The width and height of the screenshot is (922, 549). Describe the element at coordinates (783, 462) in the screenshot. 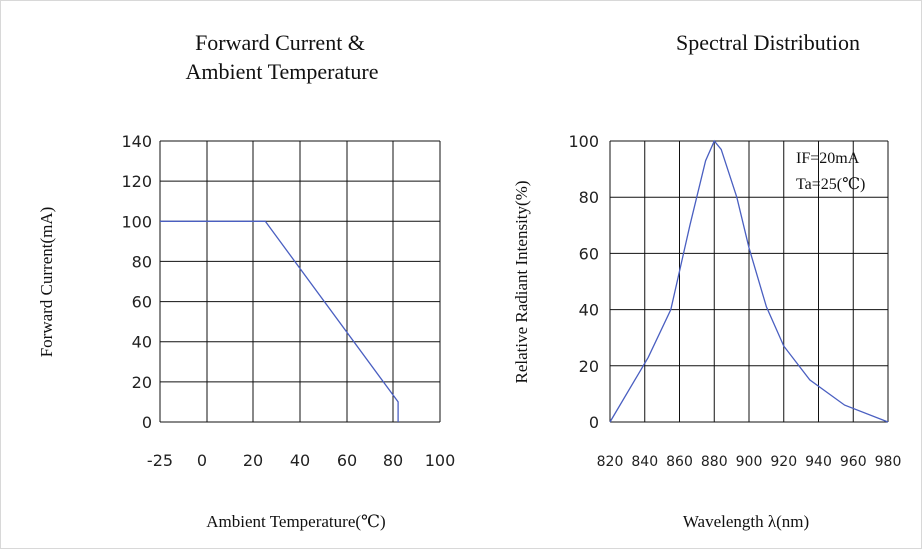

I see `x-tick-label: 920` at that location.